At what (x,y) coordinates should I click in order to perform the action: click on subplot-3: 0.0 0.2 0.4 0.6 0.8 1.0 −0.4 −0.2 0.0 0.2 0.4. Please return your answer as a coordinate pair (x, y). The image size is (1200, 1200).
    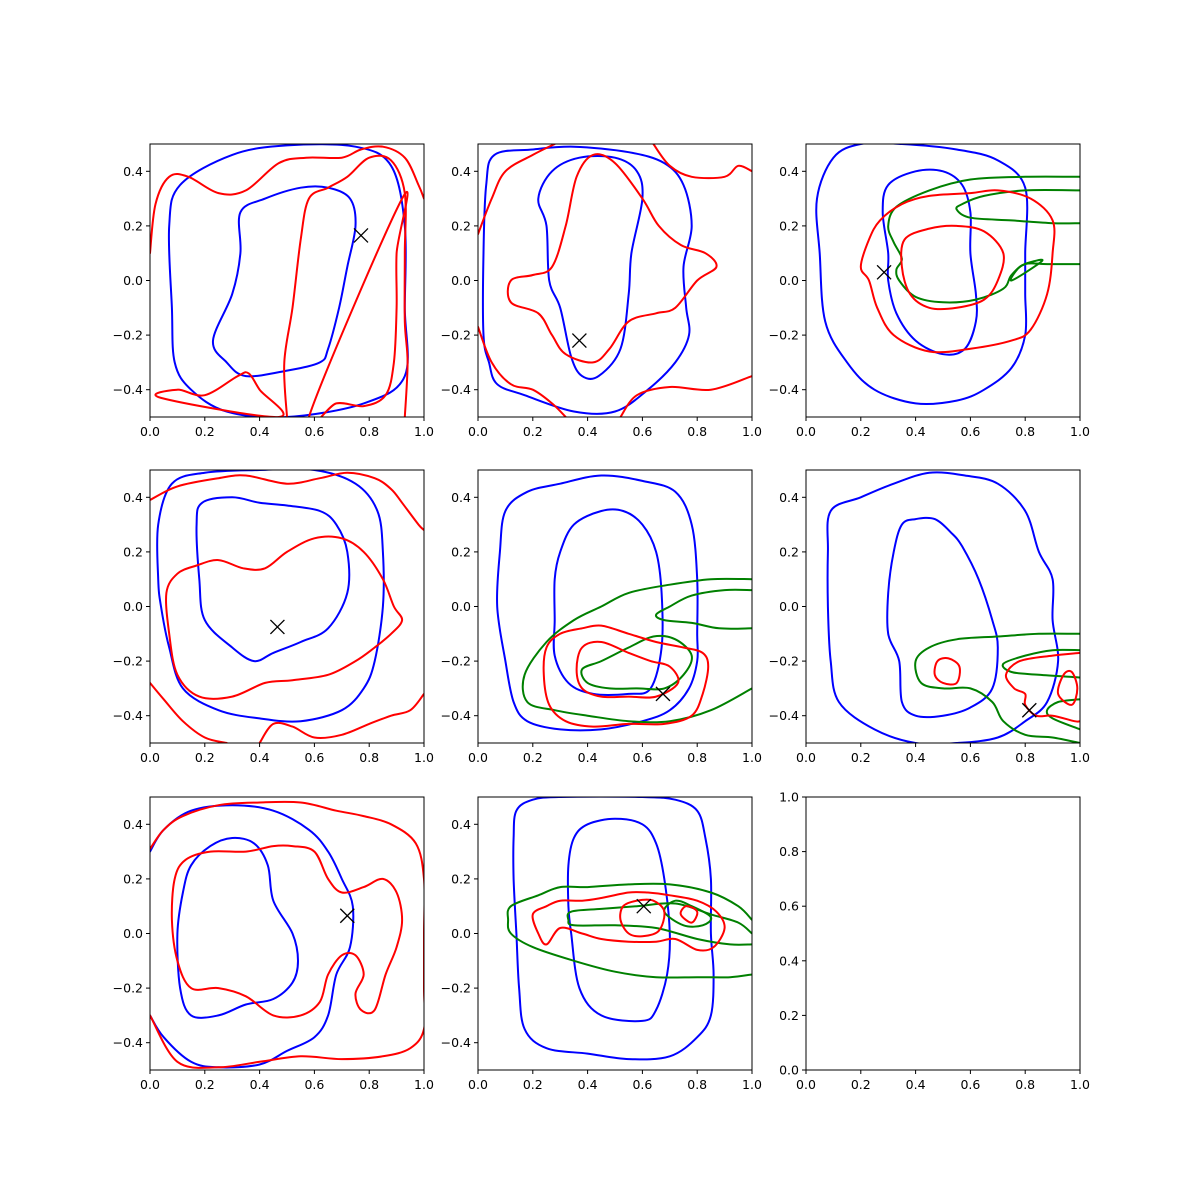
    Looking at the image, I should click on (929, 291).